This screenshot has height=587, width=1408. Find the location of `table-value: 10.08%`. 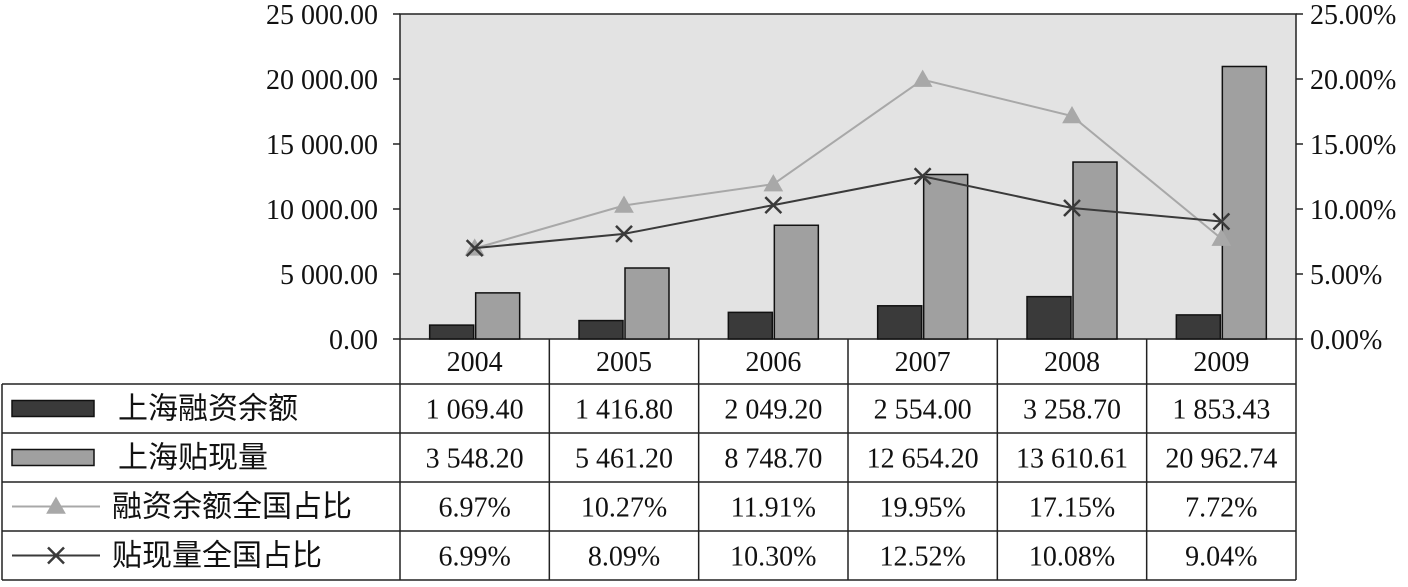

table-value: 10.08% is located at coordinates (1072, 557).